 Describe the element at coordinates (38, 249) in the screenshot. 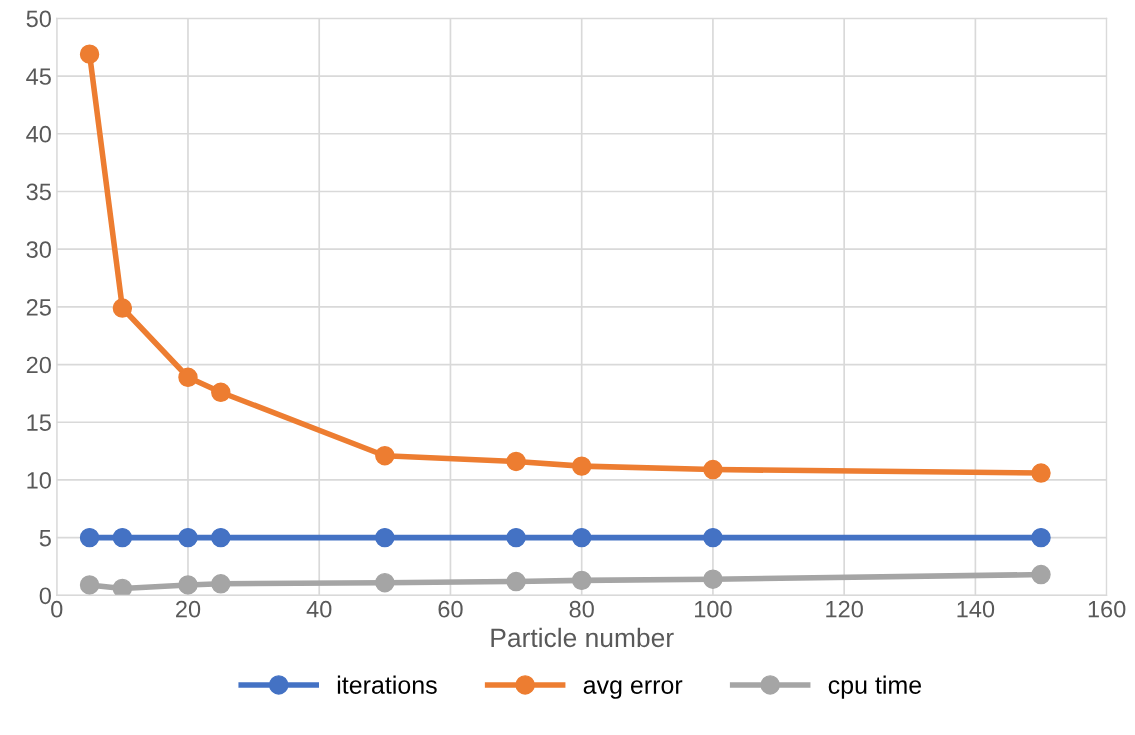

I see `y-tick-label: 30` at that location.